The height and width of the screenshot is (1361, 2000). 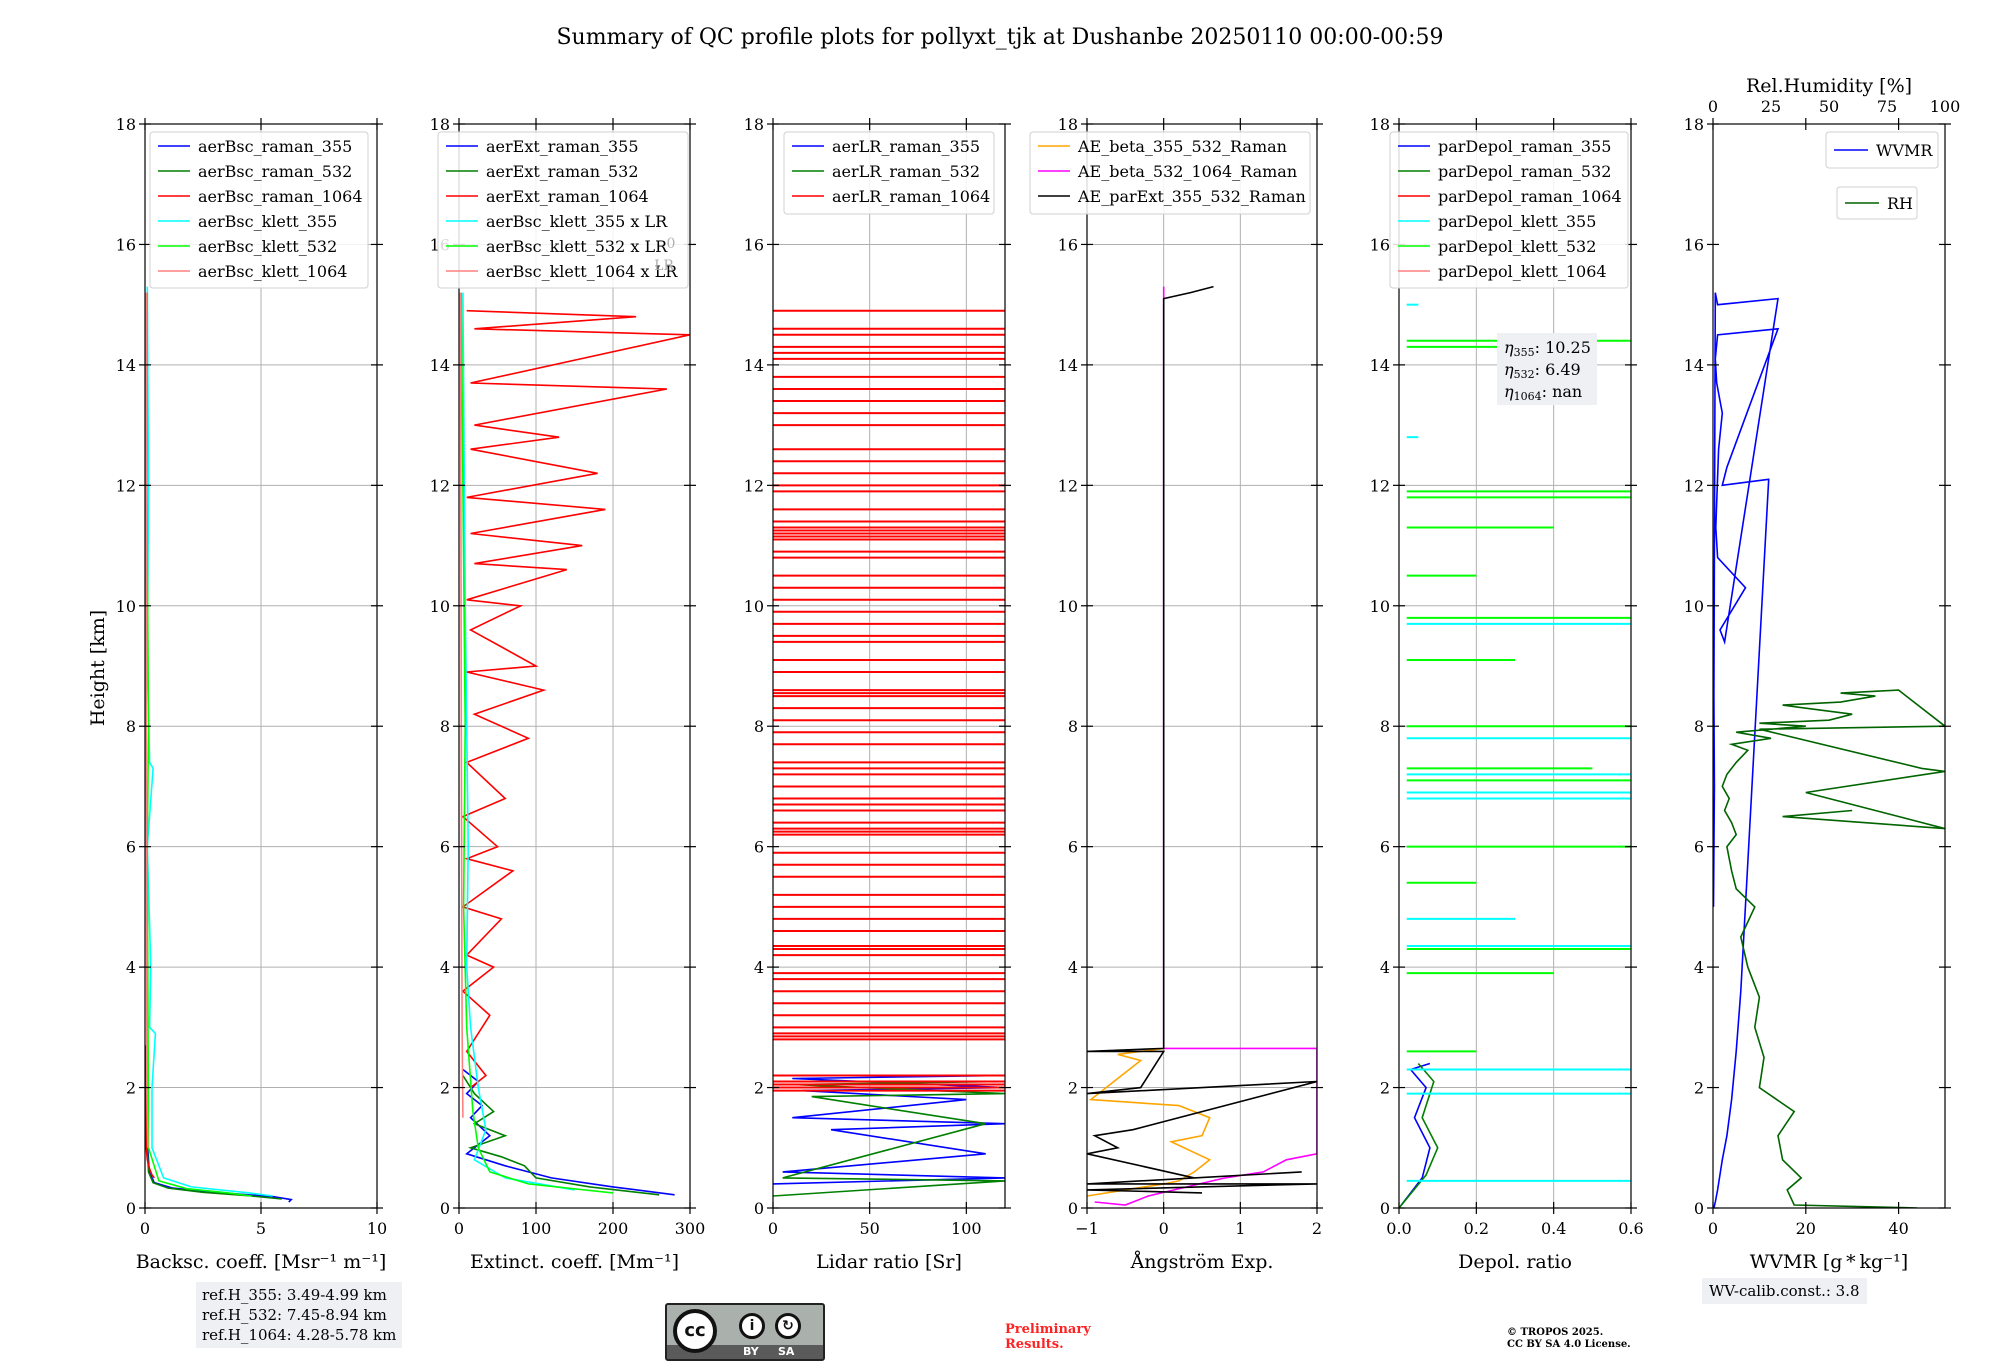 What do you see at coordinates (1317, 1228) in the screenshot?
I see `x-tick-label: 2` at bounding box center [1317, 1228].